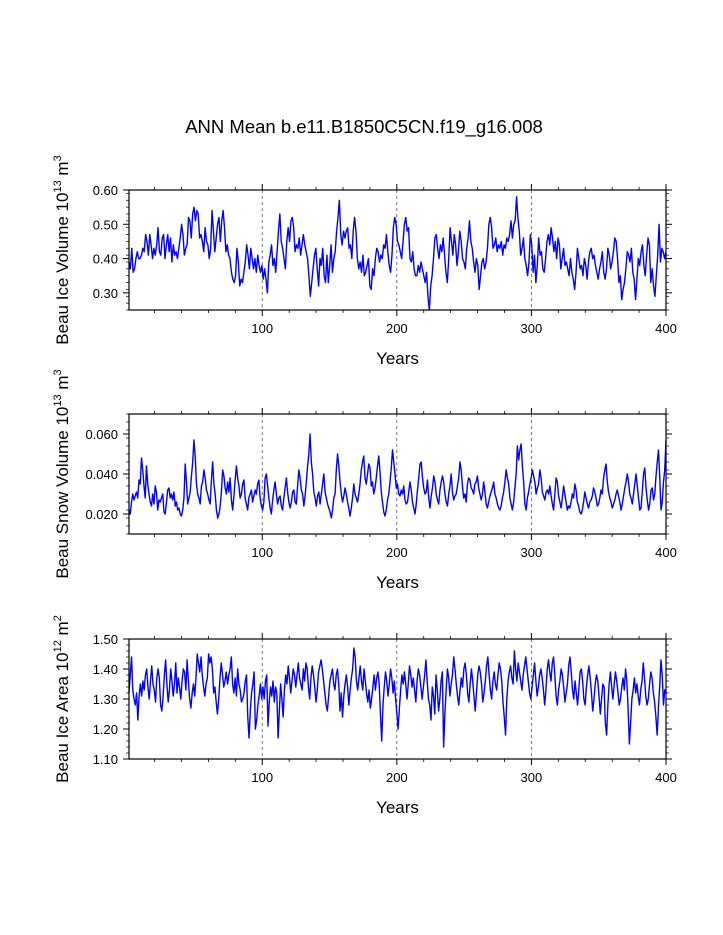 The width and height of the screenshot is (723, 935). What do you see at coordinates (105, 293) in the screenshot?
I see `y-tick-label: 0.30` at bounding box center [105, 293].